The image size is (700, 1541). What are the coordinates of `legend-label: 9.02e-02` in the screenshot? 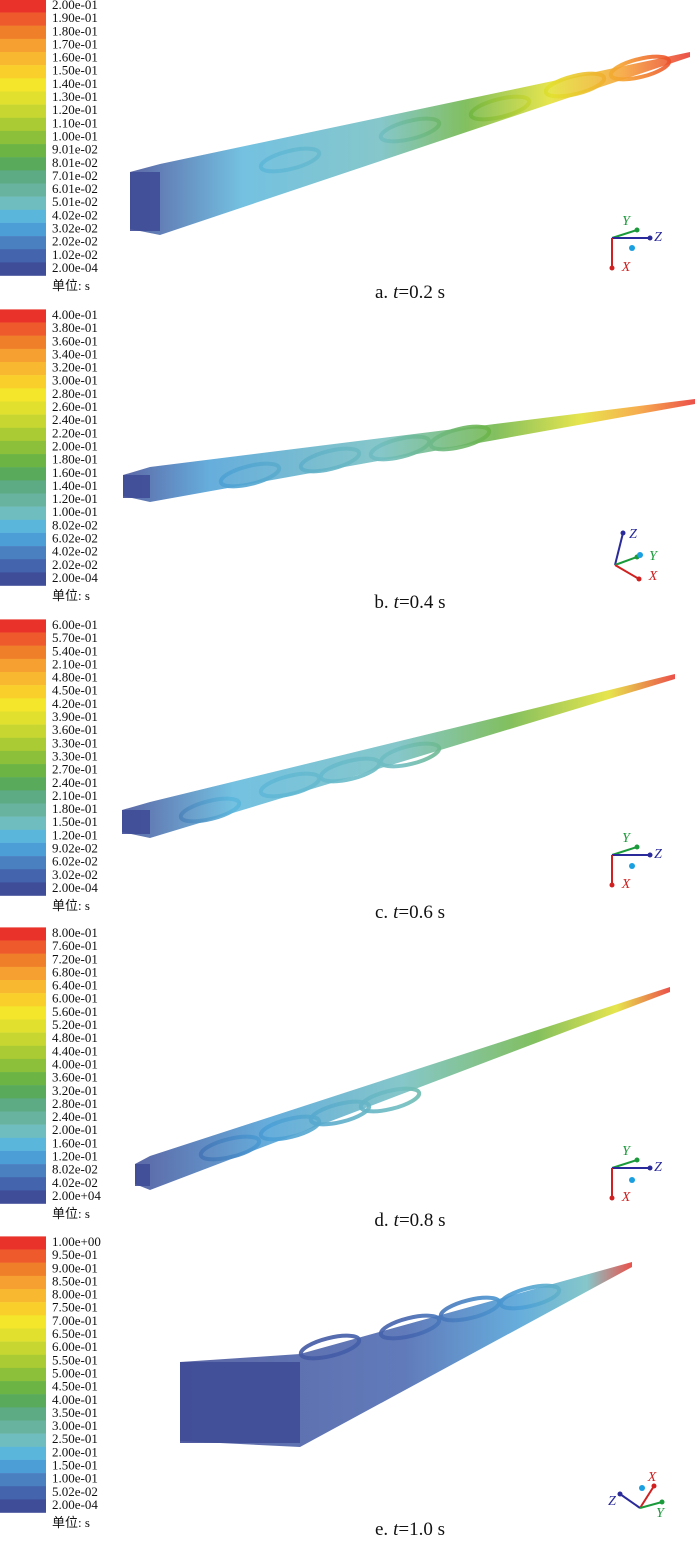 It's located at (75, 848).